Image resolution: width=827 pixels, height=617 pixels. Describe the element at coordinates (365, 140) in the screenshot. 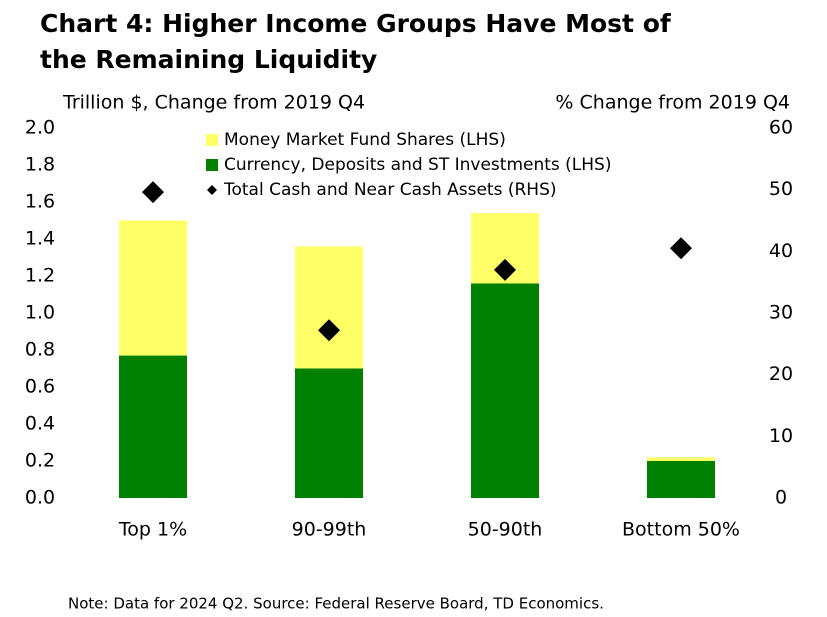

I see `legend-label: Money Market Fund Shares (LHS)` at that location.